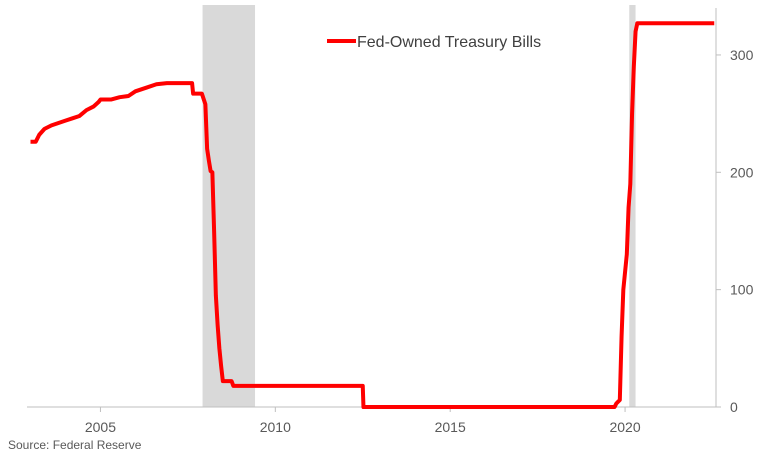 This screenshot has height=458, width=779. What do you see at coordinates (742, 290) in the screenshot?
I see `y-tick-label-100: 100` at bounding box center [742, 290].